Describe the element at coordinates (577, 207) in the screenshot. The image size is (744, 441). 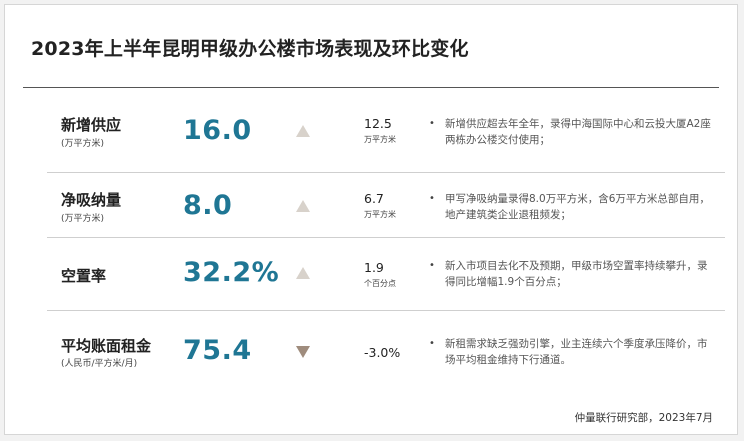
I see `metric-note: 甲写净吸纳量录得8.0万平方米，含6万平方米总部自用，地产建筑类企业退租频发；` at that location.